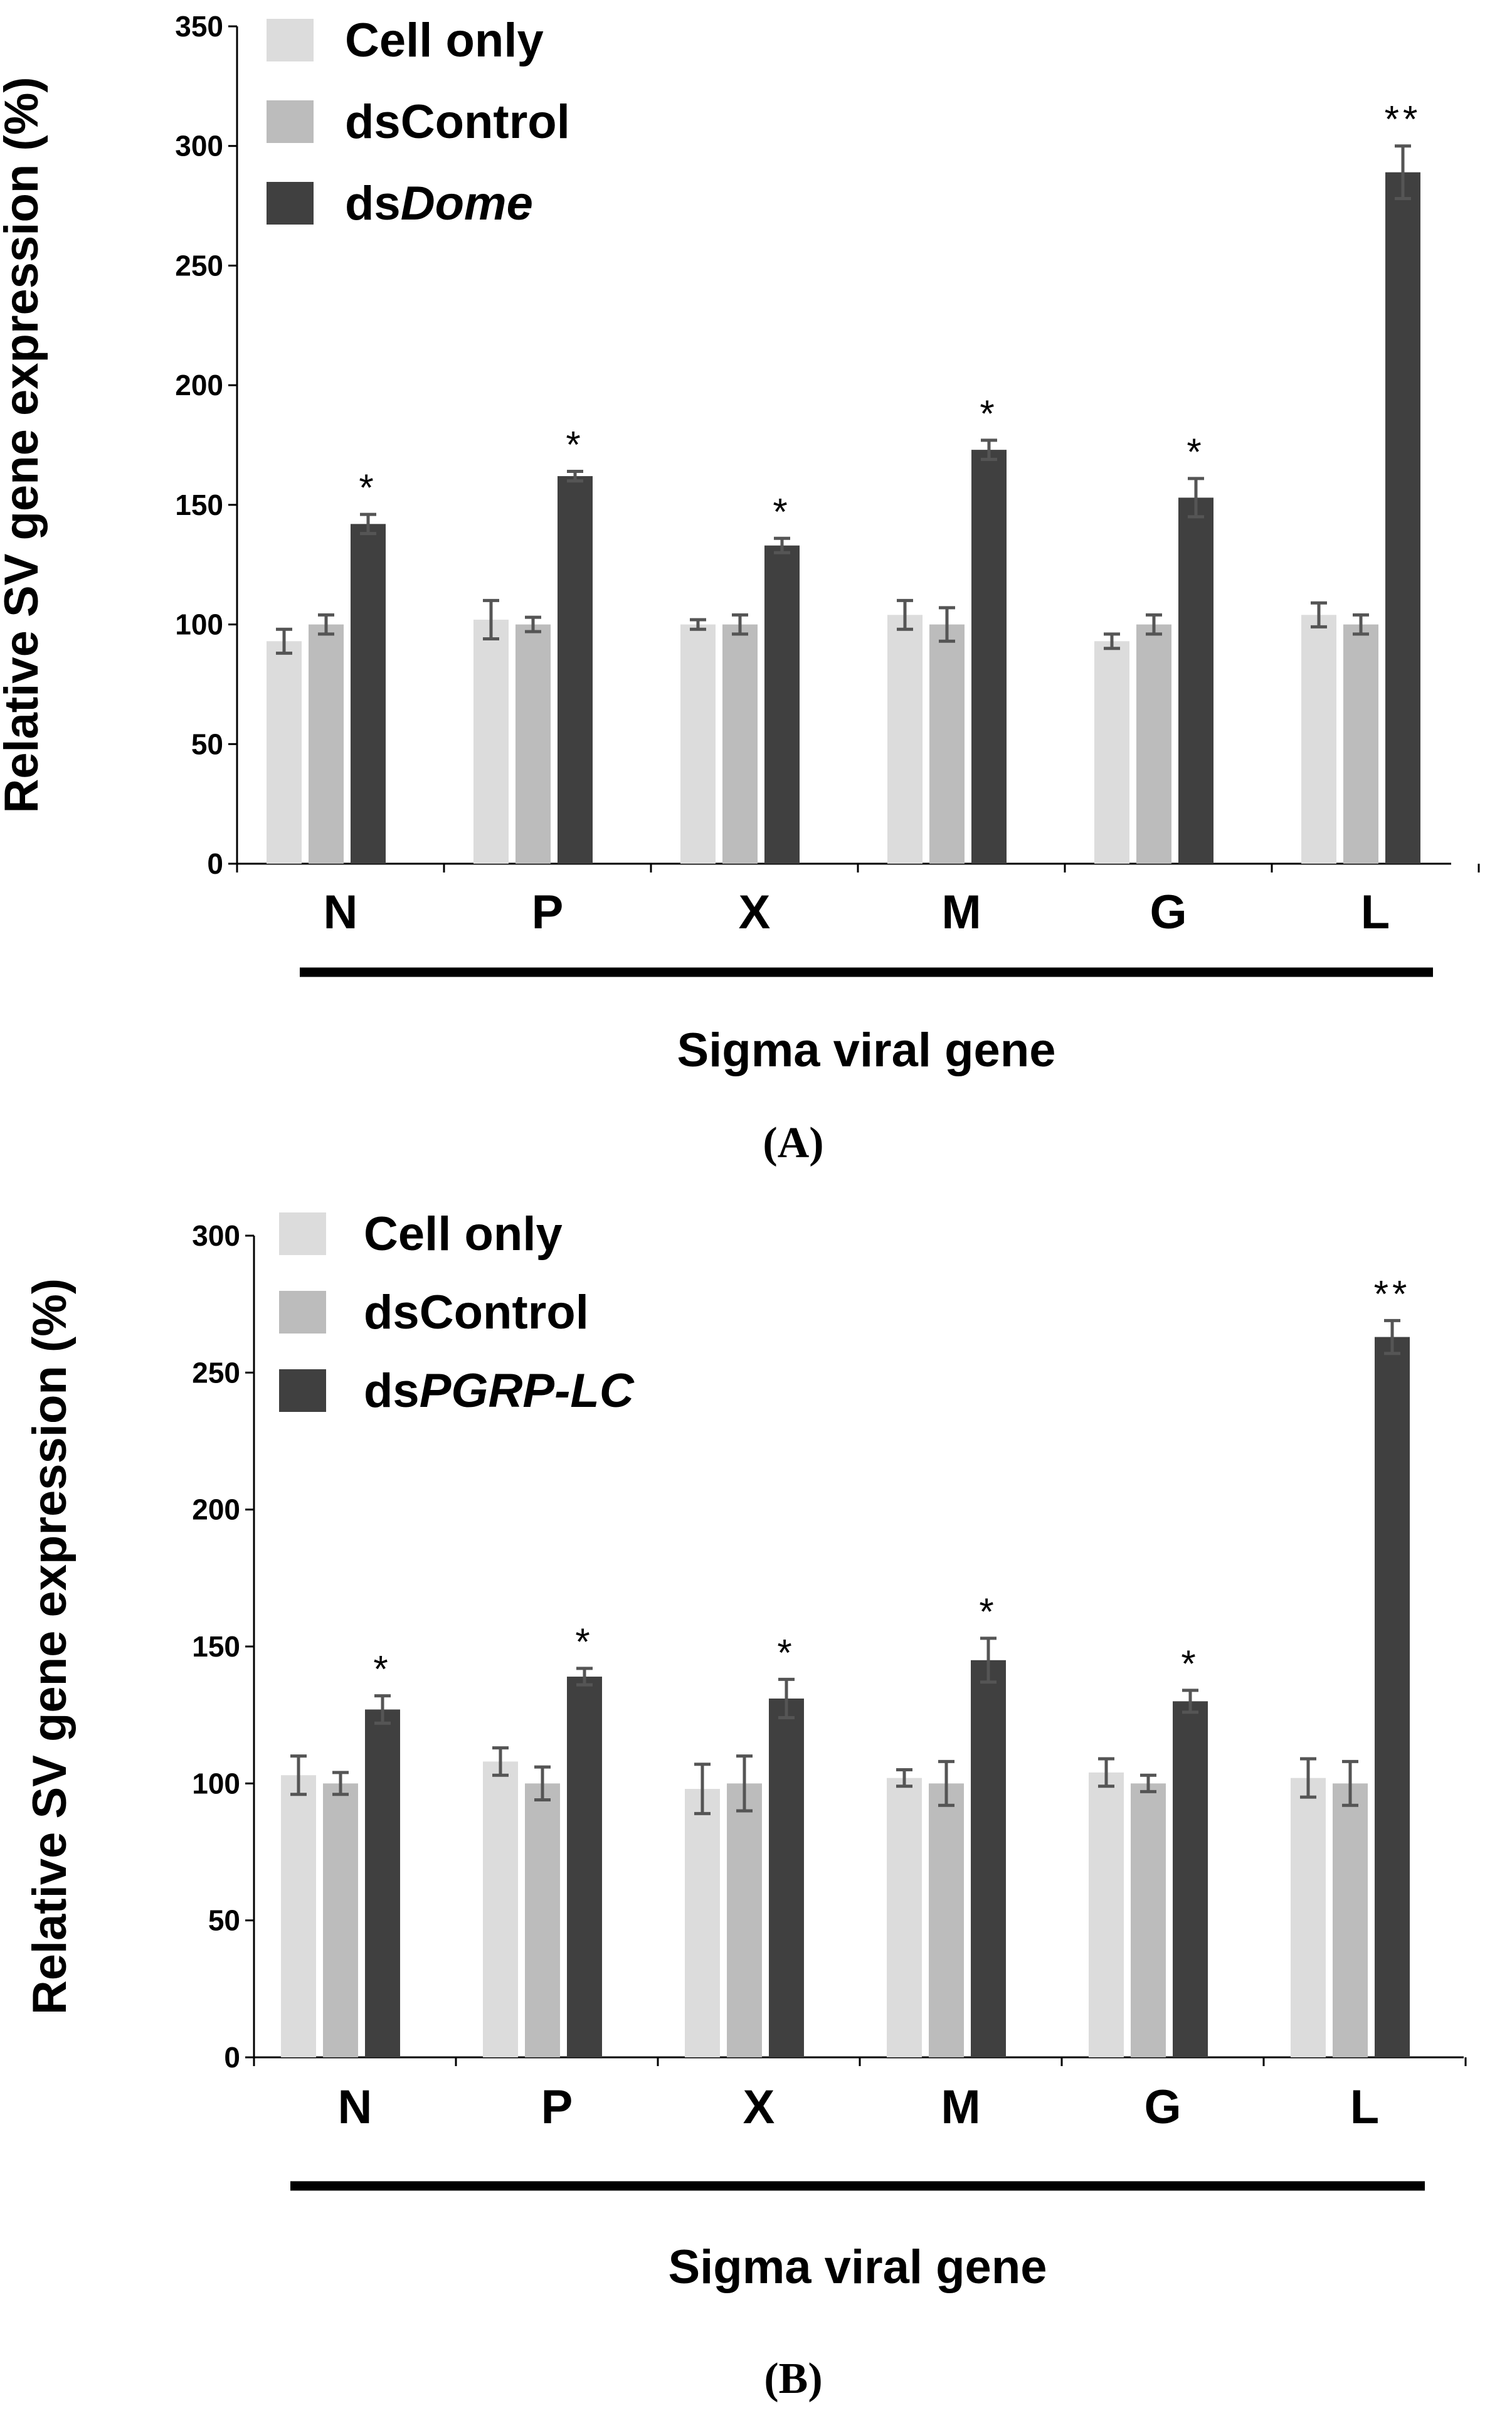 This screenshot has width=1512, height=2418. What do you see at coordinates (988, 1858) in the screenshot?
I see `b-bar-dspgrp-lc-m` at bounding box center [988, 1858].